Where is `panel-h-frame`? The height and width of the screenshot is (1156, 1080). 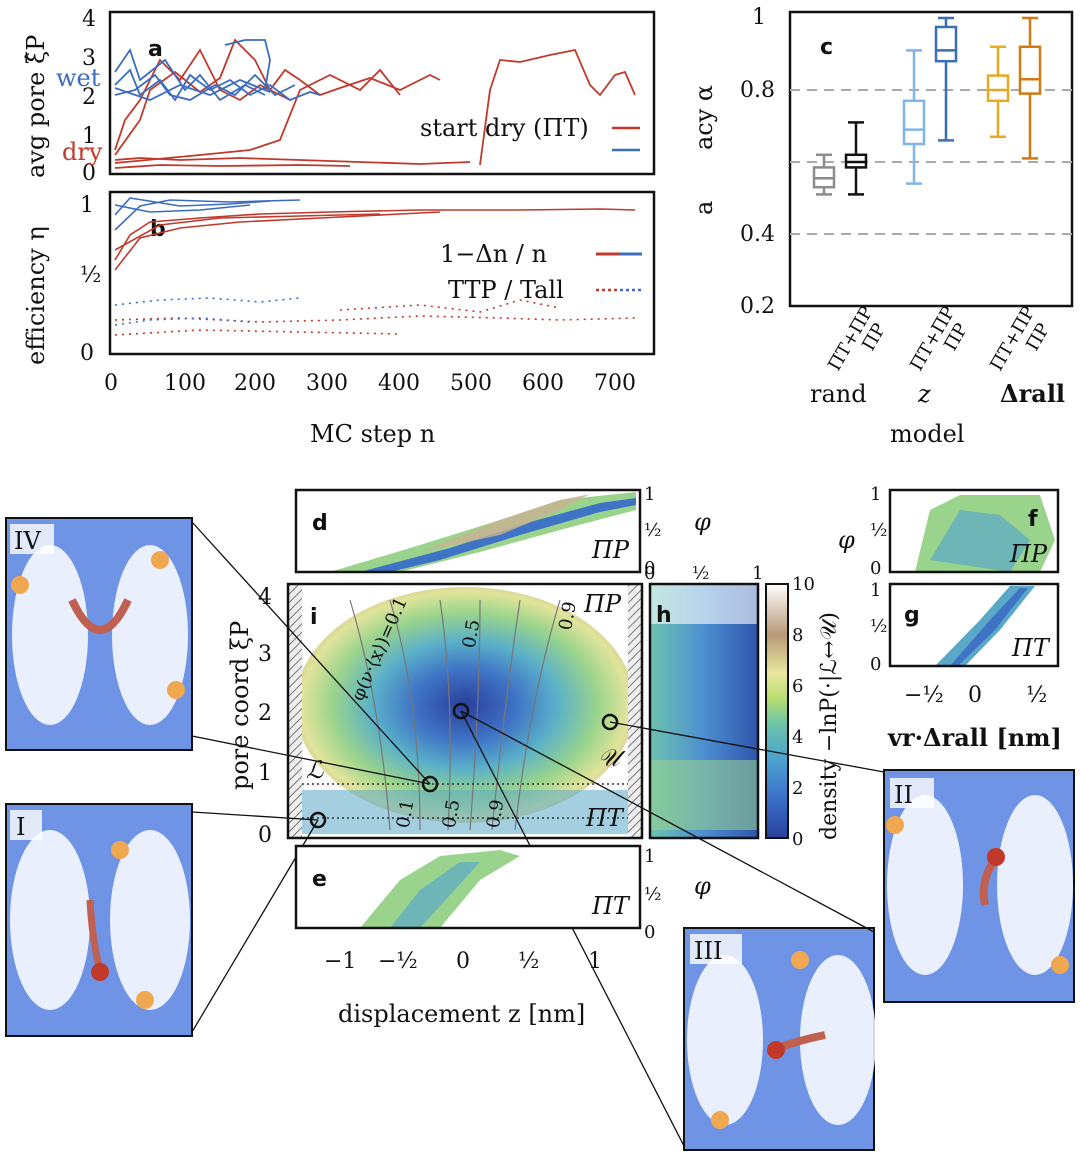
panel-h-frame is located at coordinates (704, 711).